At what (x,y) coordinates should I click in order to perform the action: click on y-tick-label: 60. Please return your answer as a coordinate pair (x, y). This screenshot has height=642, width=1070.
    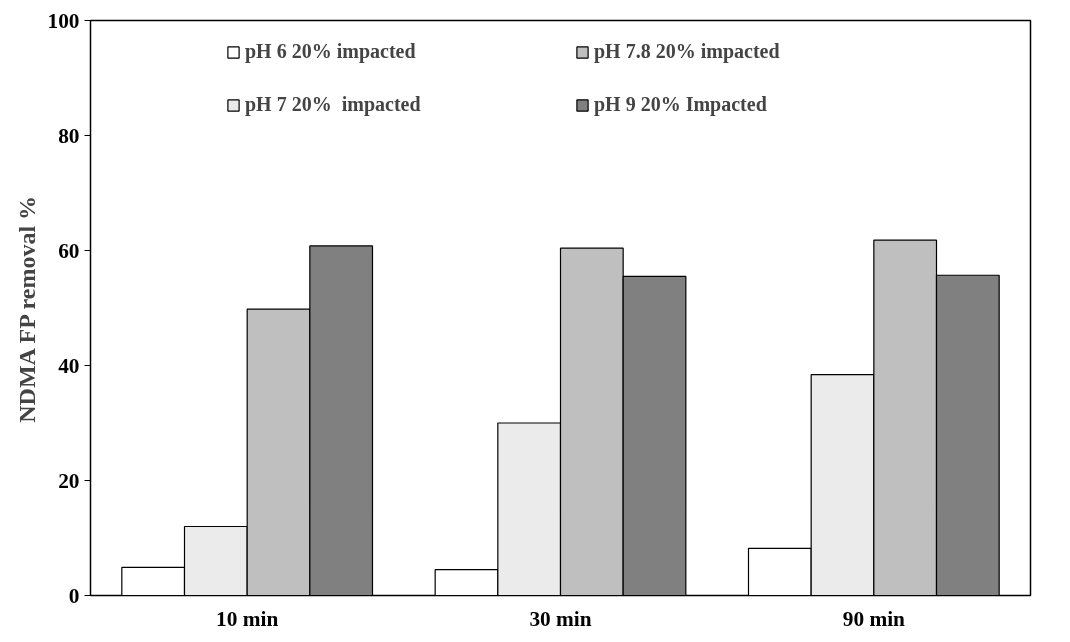
    Looking at the image, I should click on (69, 250).